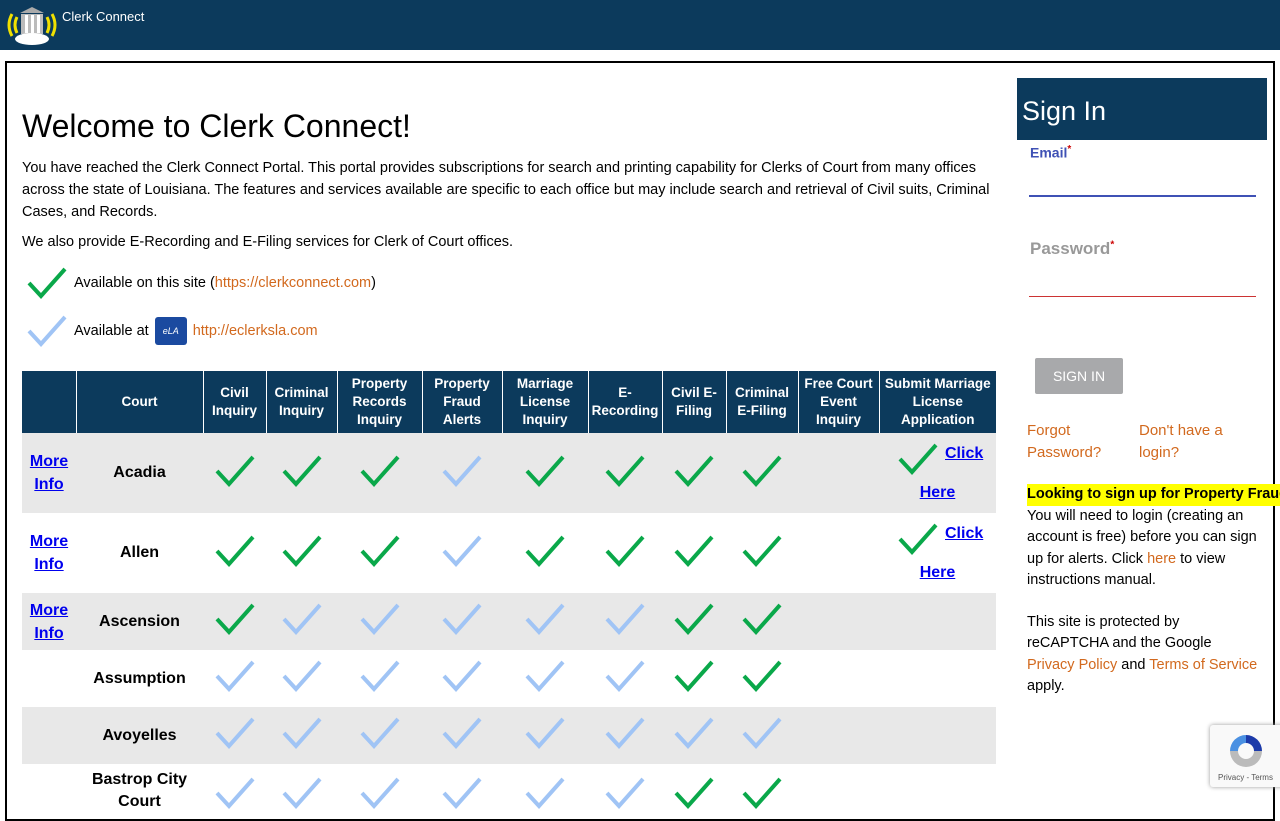 The width and height of the screenshot is (1280, 821). I want to click on app-title: Clerk Connect, so click(103, 16).